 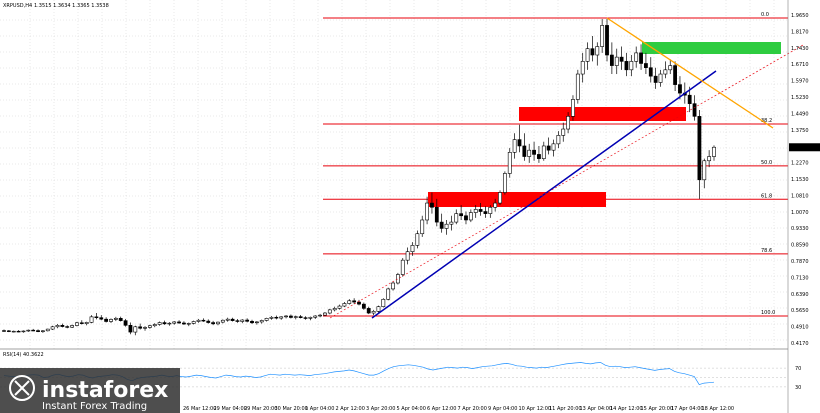 What do you see at coordinates (800, 148) in the screenshot?
I see `current-price-label: 1.3538` at bounding box center [800, 148].